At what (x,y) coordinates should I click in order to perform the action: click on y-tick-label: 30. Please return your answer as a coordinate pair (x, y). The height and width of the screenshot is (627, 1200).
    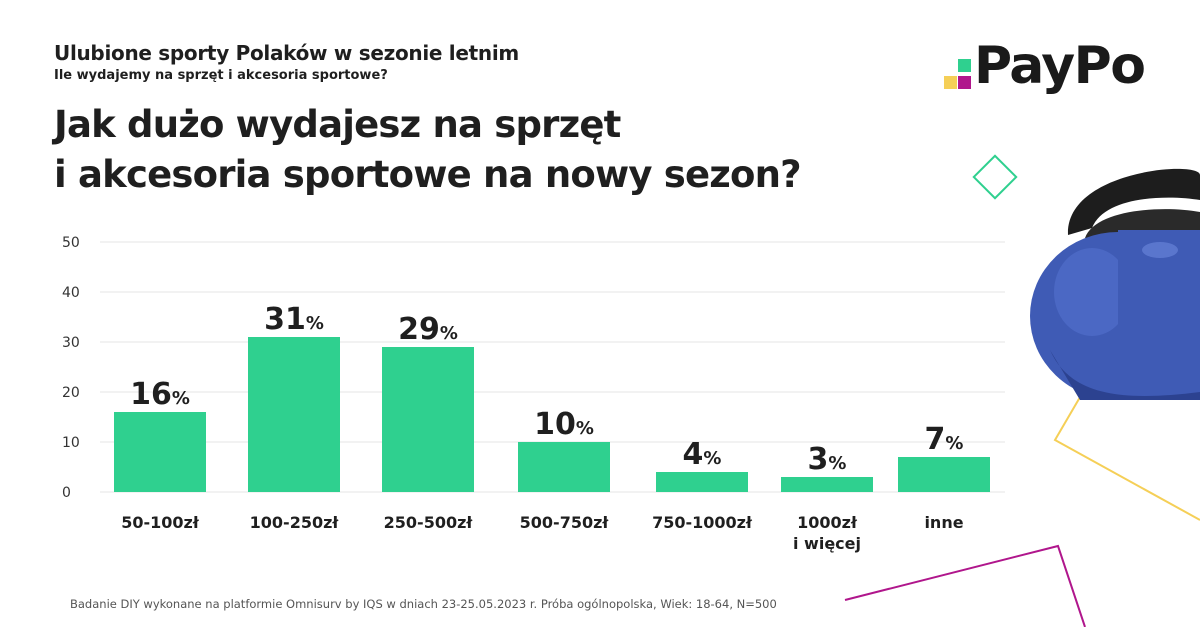
    Looking at the image, I should click on (71, 343).